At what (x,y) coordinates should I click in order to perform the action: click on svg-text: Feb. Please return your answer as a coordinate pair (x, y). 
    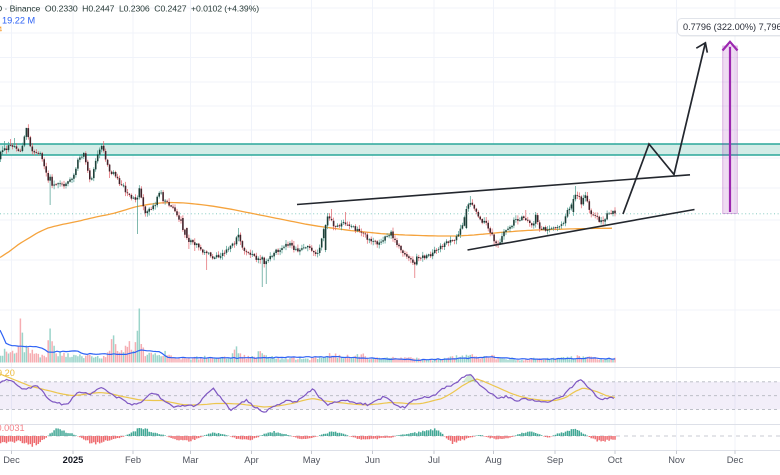
    Looking at the image, I should click on (133, 460).